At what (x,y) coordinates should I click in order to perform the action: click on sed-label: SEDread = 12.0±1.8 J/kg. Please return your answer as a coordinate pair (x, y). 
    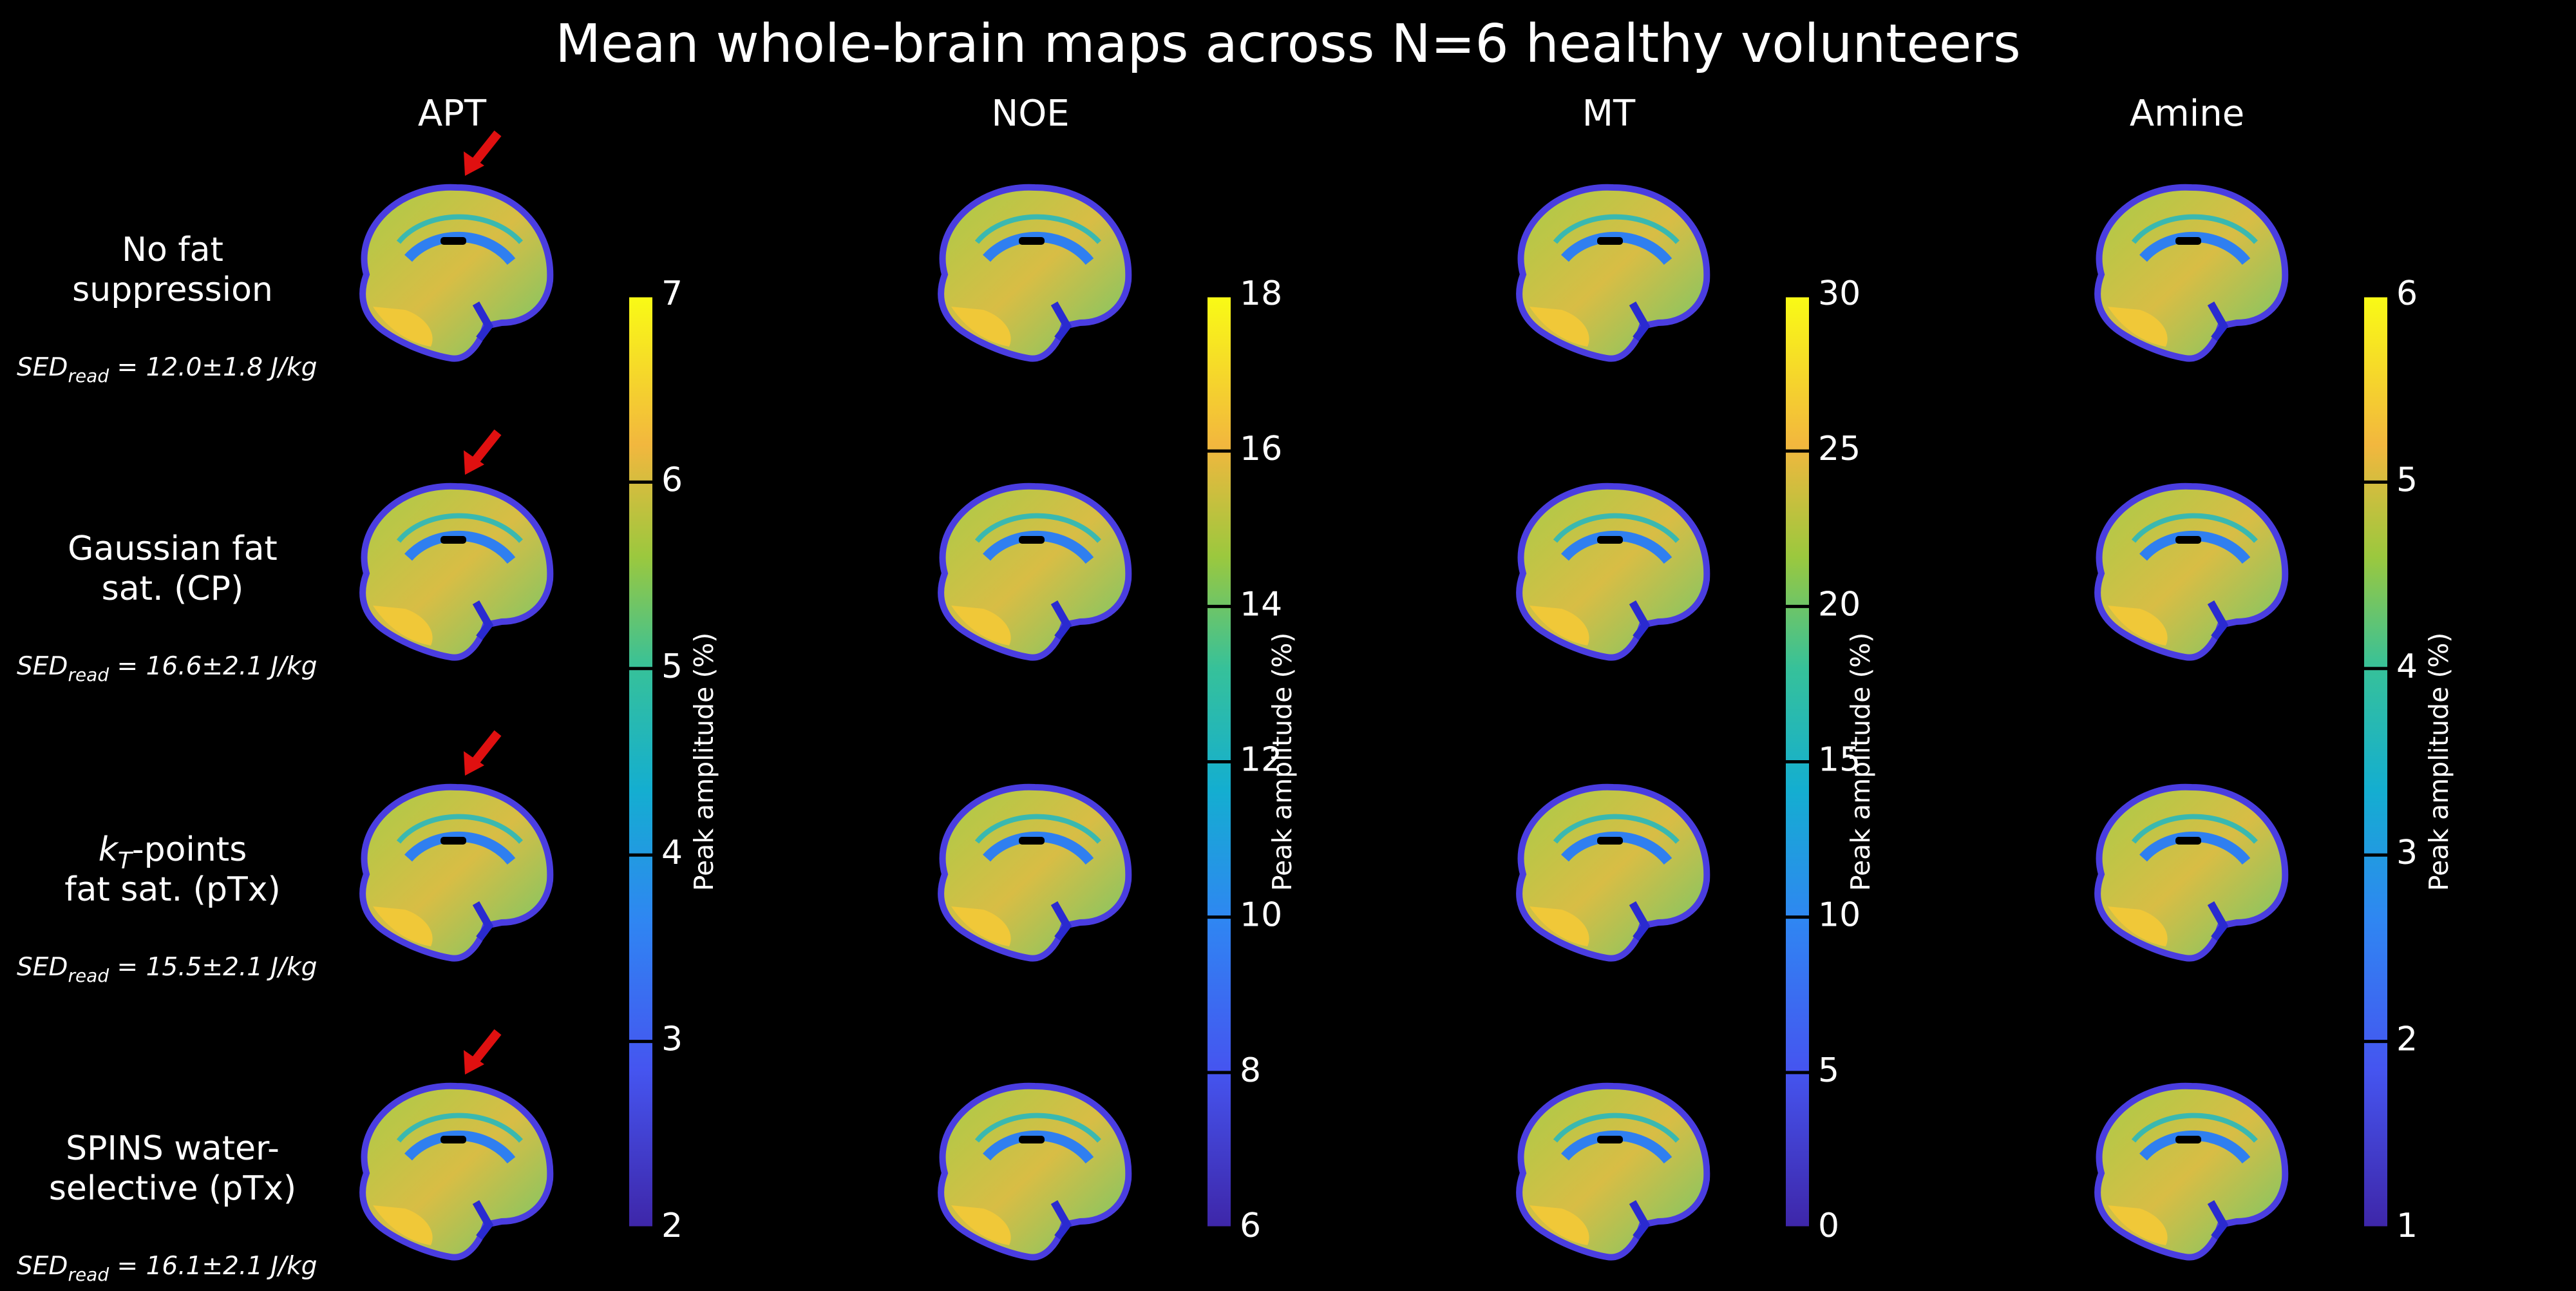
    Looking at the image, I should click on (167, 370).